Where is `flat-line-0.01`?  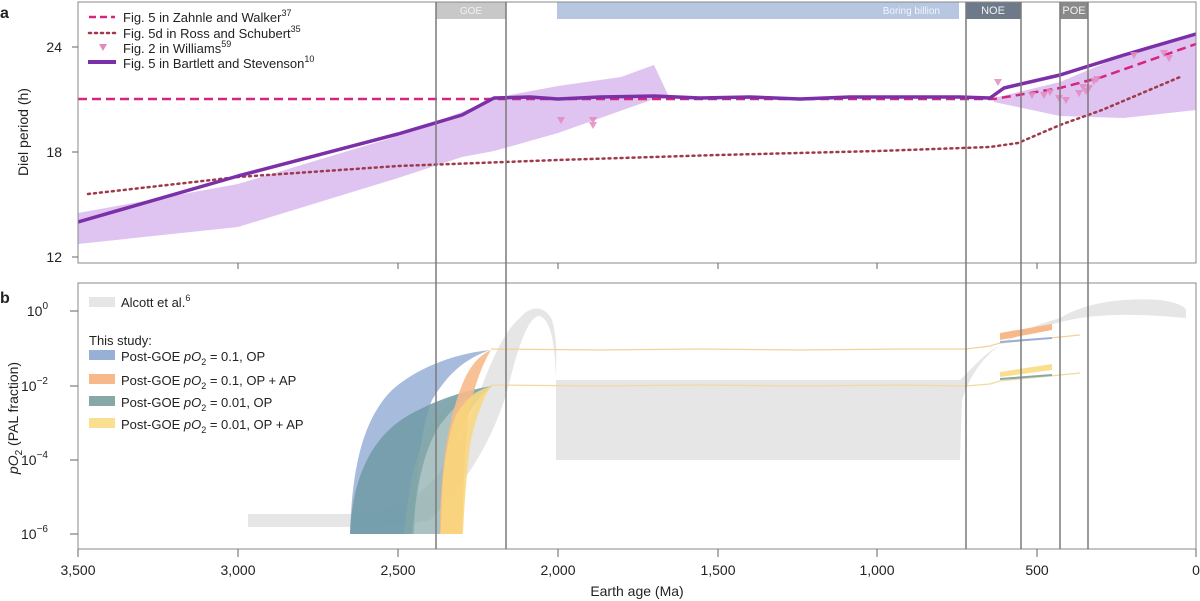 flat-line-0.01 is located at coordinates (785, 379).